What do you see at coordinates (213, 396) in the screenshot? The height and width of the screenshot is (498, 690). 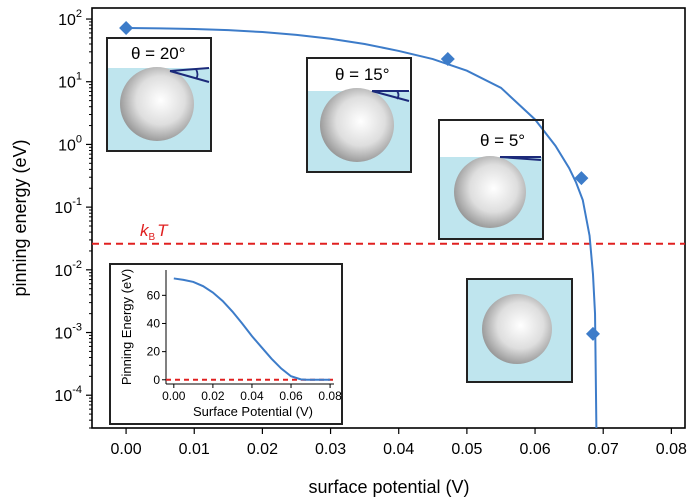 I see `inset-x-tick-label: 0.02` at bounding box center [213, 396].